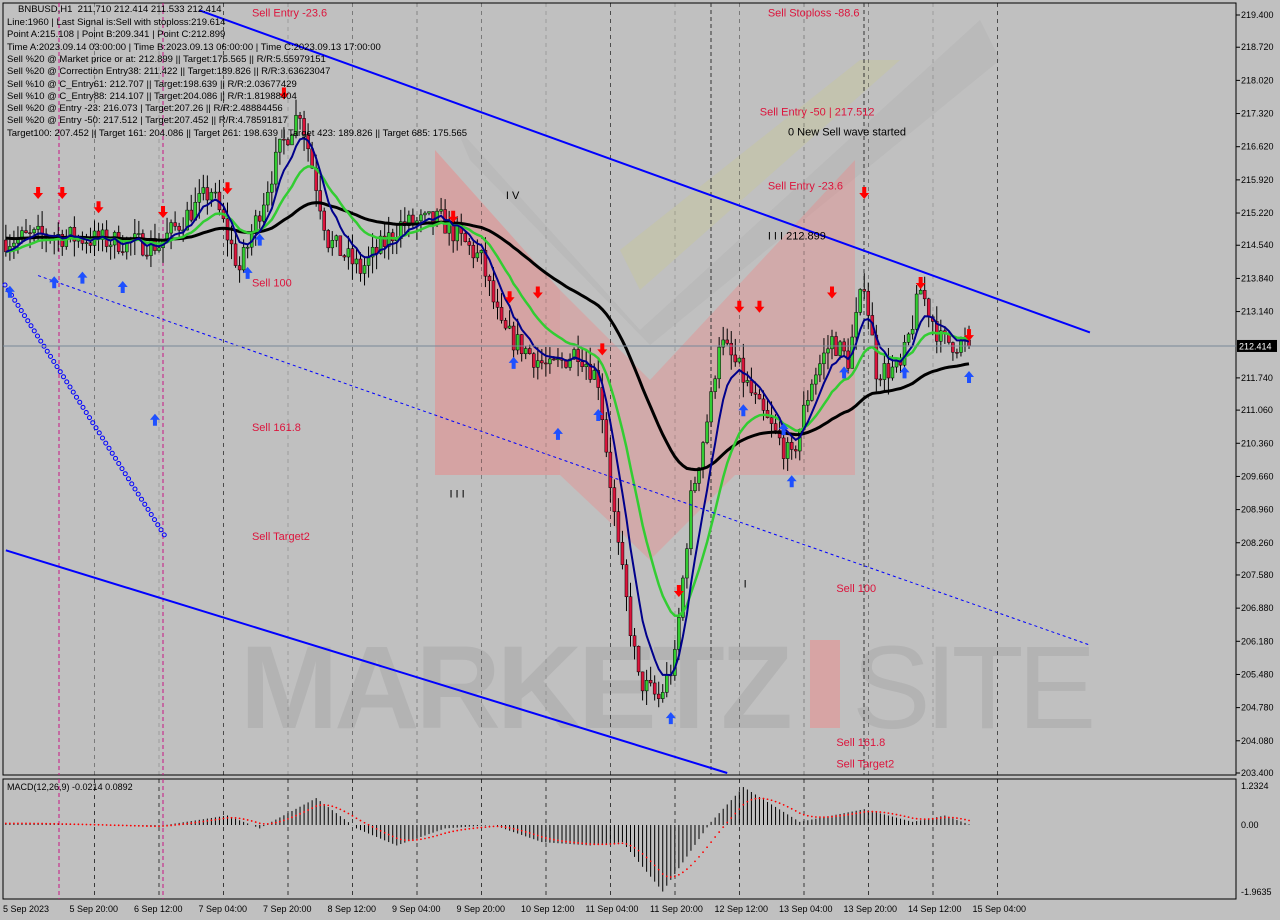 The width and height of the screenshot is (1280, 920). Describe the element at coordinates (1250, 825) in the screenshot. I see `macd-y-tick-label: 0.00` at that location.